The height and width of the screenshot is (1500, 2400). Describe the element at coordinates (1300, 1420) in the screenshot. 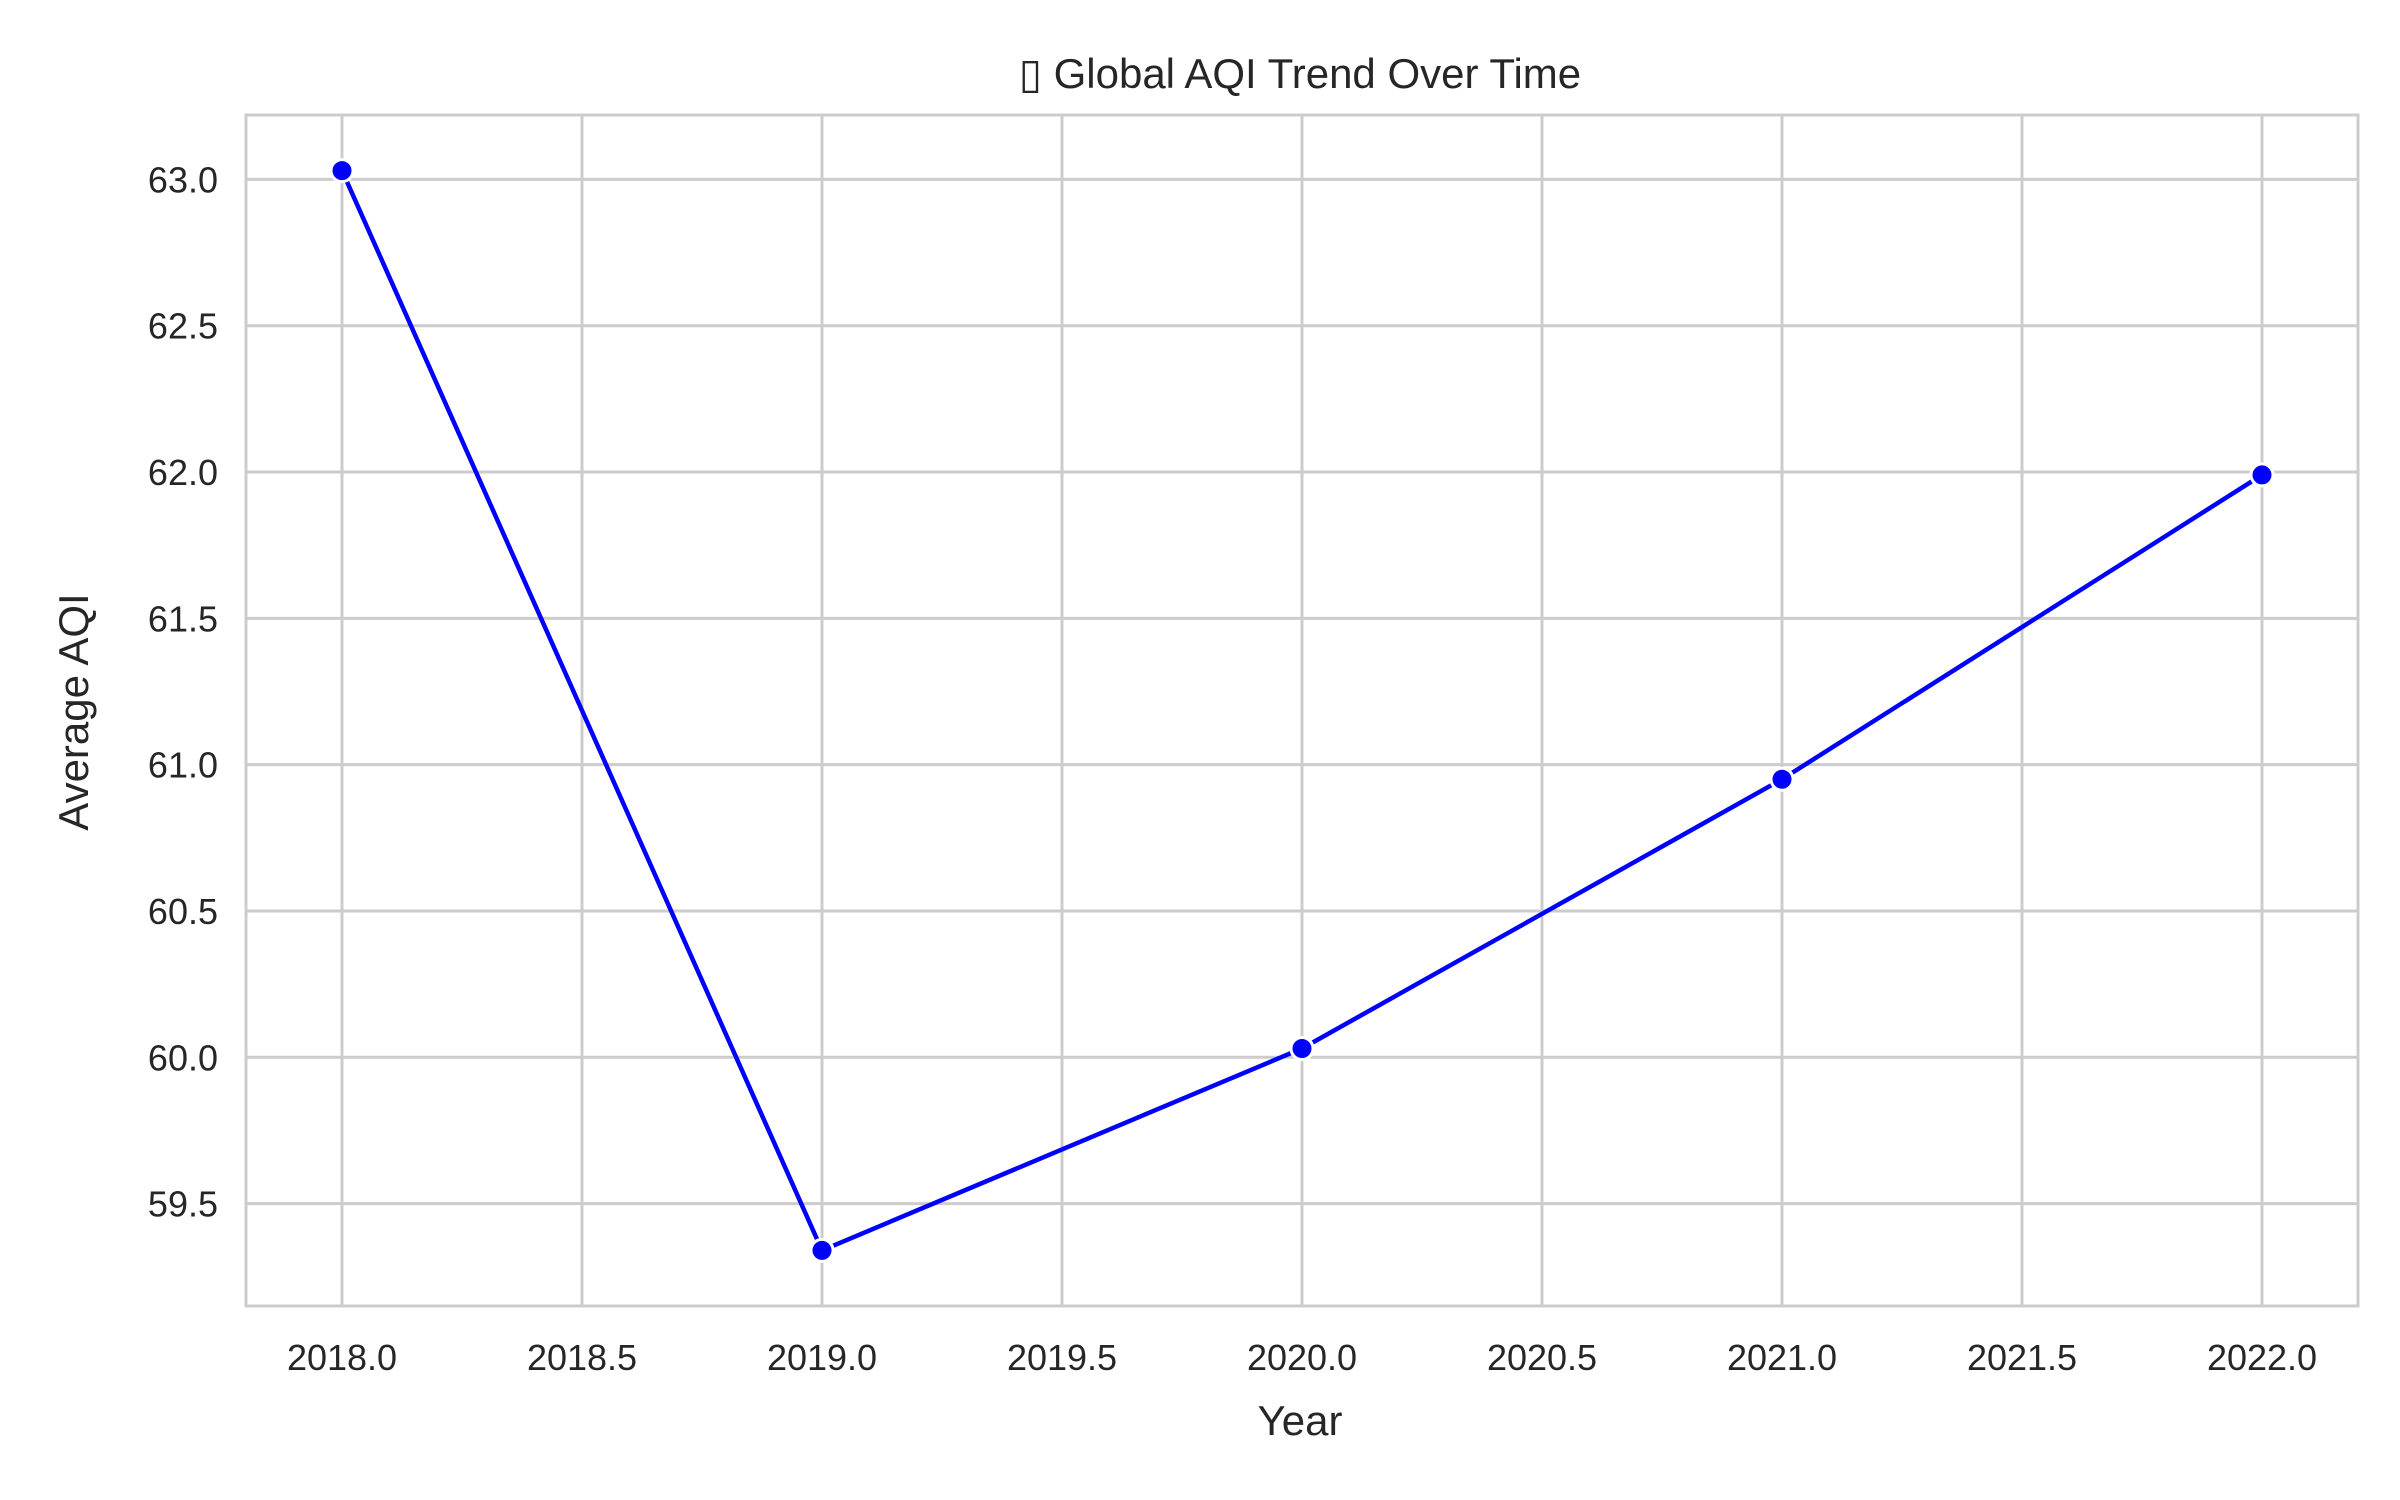

I see `x-axis-label: Year` at that location.